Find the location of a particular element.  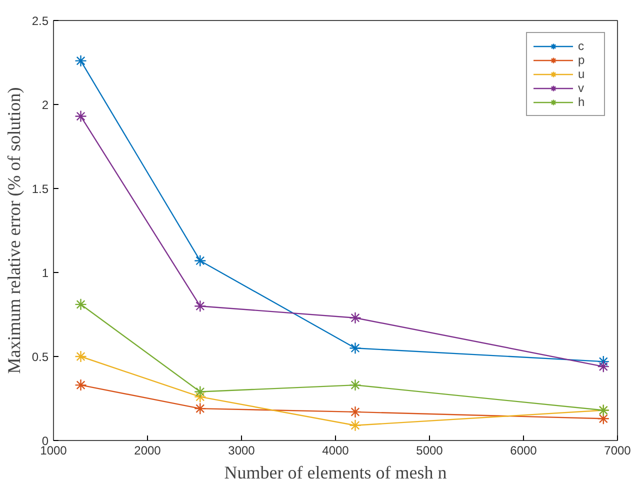

y-axis-title: Maximum relative error (% of solution) is located at coordinates (14, 230).